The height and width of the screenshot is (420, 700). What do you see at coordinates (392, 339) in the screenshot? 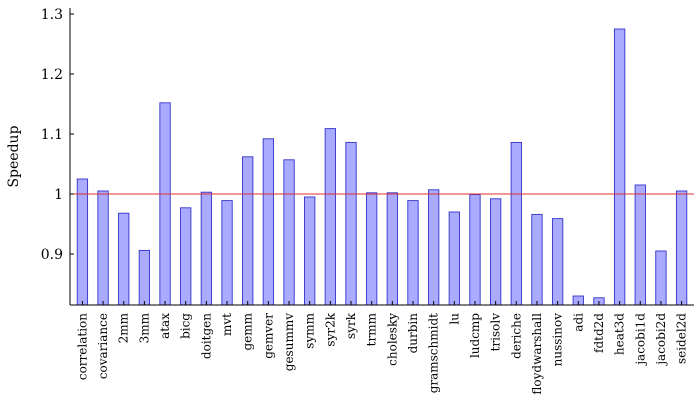
I see `x-tick-label: cholesky` at bounding box center [392, 339].